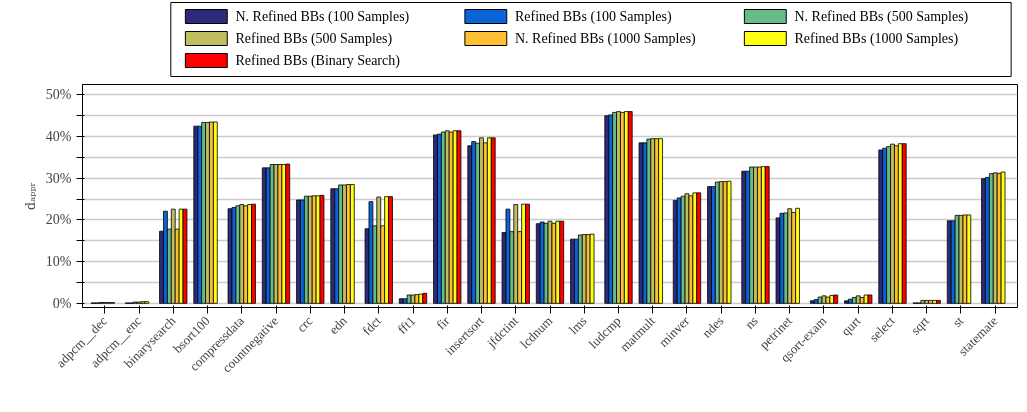 The width and height of the screenshot is (1027, 412). I want to click on x-tick-label: ndes, so click(713, 327).